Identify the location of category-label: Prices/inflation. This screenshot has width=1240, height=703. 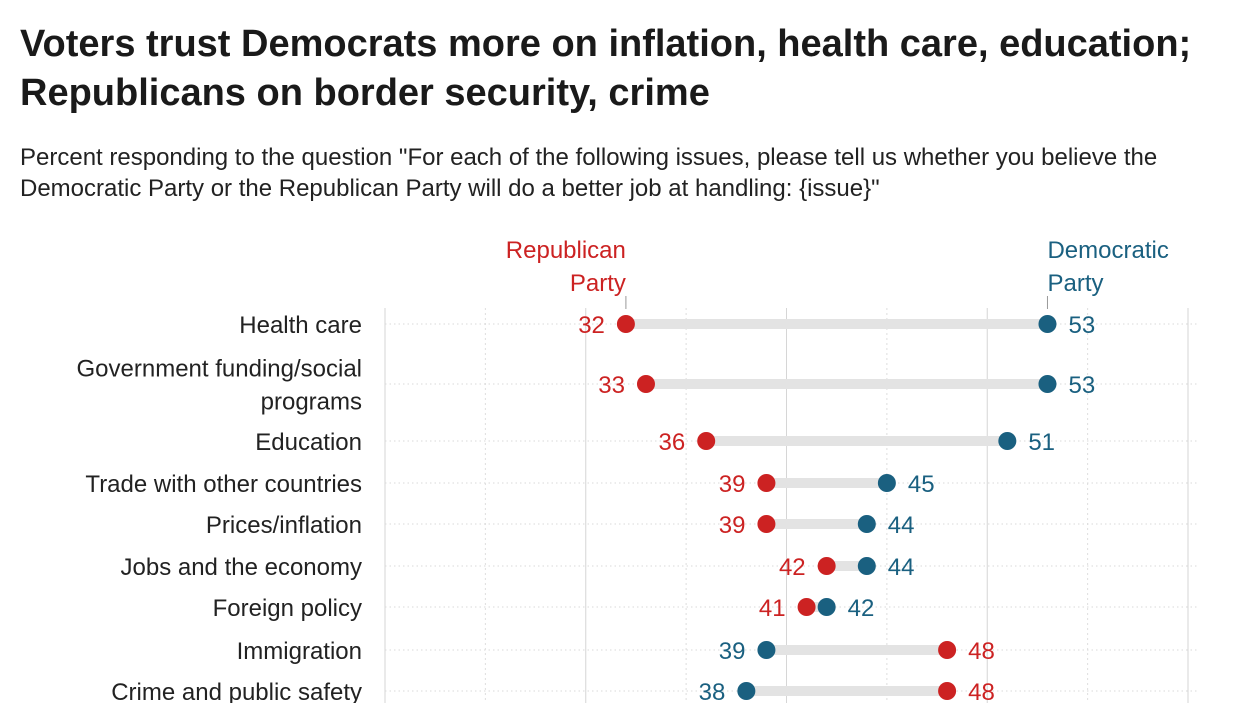
(284, 525).